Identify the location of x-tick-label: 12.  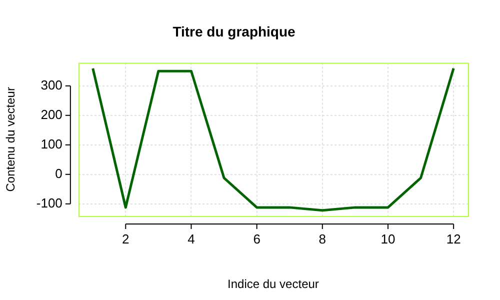
(453, 238).